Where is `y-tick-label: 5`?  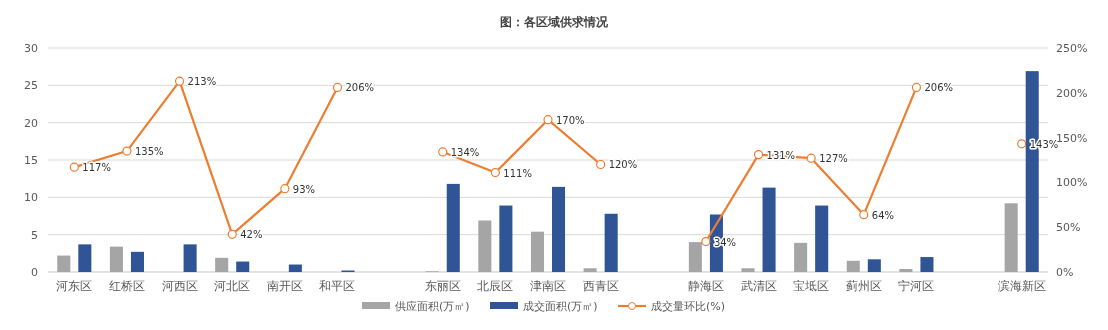 y-tick-label: 5 is located at coordinates (34, 235).